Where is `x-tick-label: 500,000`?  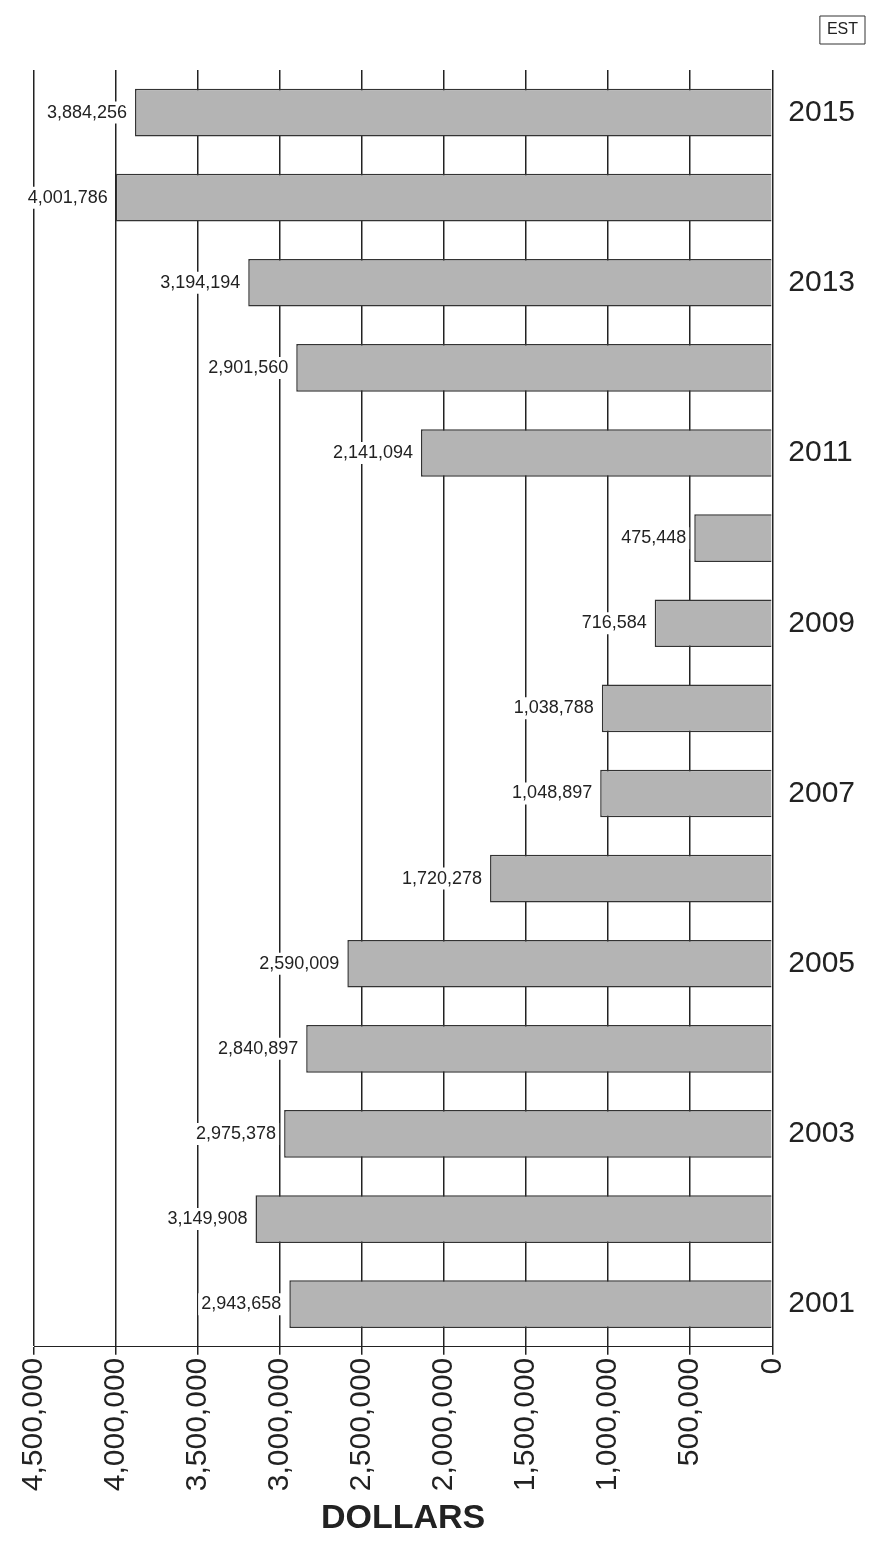 x-tick-label: 500,000 is located at coordinates (688, 1412).